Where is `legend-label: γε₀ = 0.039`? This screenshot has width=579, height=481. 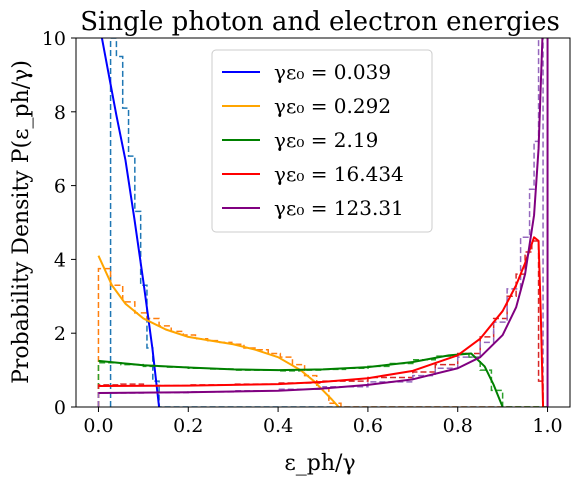
legend-label: γε₀ = 0.039 is located at coordinates (332, 72).